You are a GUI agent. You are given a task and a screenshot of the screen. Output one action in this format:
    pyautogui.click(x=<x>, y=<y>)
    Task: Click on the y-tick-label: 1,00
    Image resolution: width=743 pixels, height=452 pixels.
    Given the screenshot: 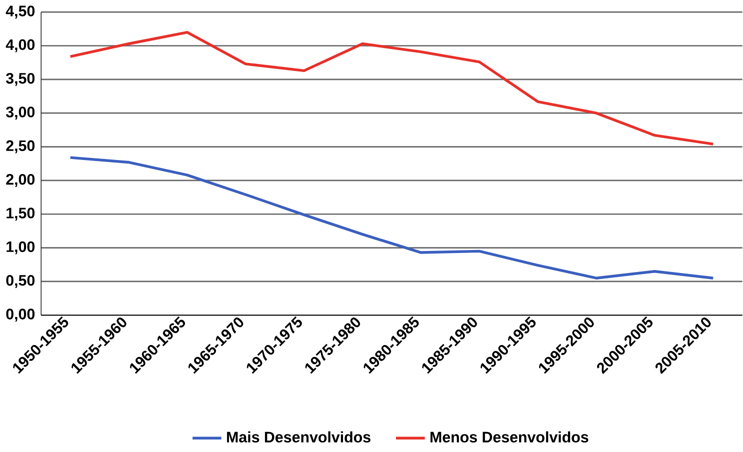 What is the action you would take?
    pyautogui.click(x=20, y=248)
    